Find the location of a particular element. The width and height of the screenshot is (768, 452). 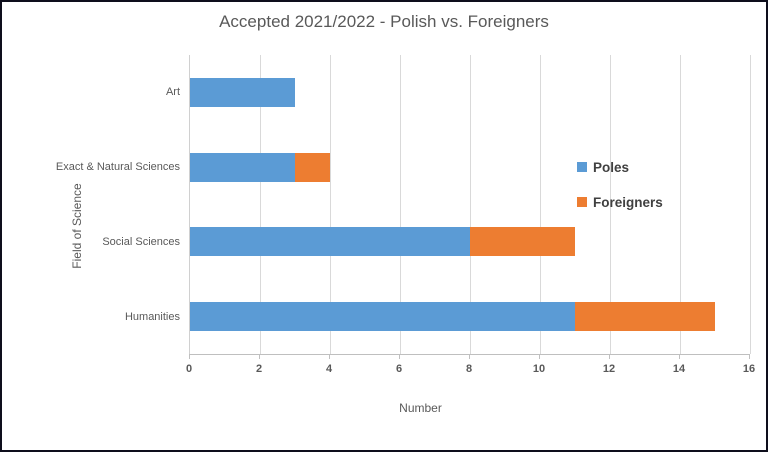

tick-label: 14 is located at coordinates (679, 369).